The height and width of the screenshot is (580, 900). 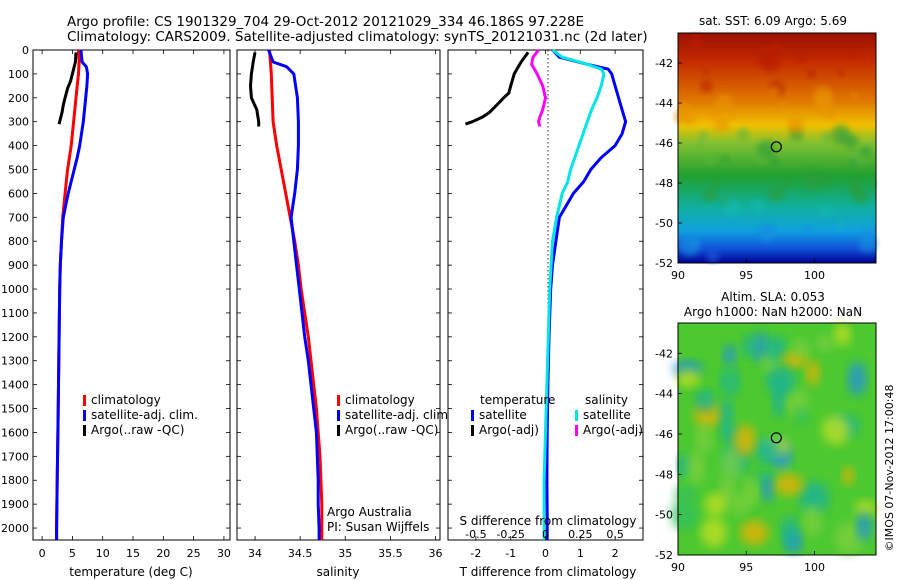 I want to click on depth-tick-label: 700, so click(x=18, y=217).